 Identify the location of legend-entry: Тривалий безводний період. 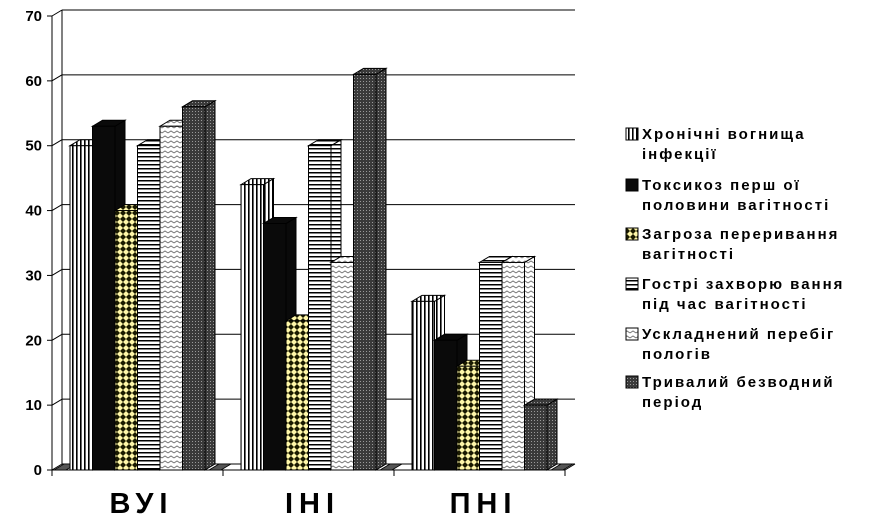
(730, 392).